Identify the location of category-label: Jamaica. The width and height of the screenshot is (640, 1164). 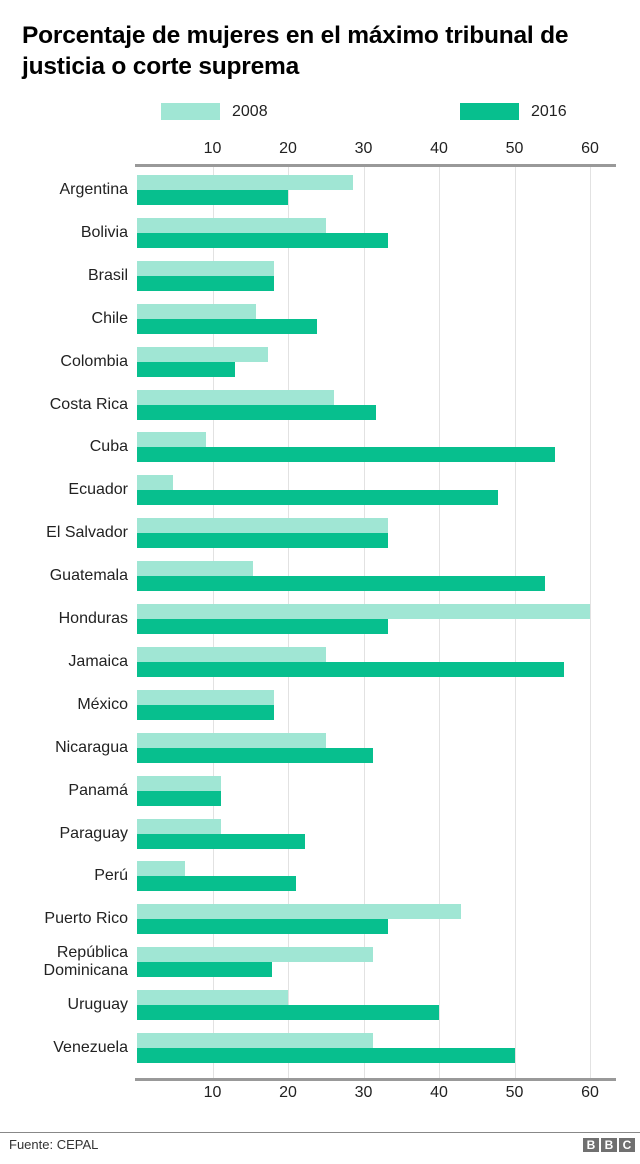
(98, 661).